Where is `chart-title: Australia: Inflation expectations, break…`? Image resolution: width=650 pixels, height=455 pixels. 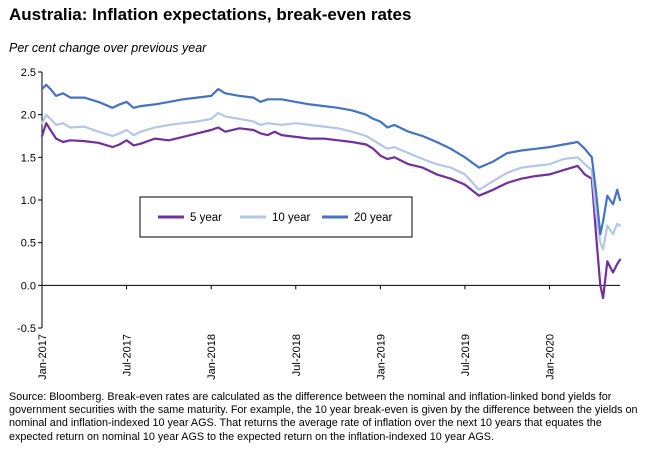
chart-title: Australia: Inflation expectations, break… is located at coordinates (210, 14).